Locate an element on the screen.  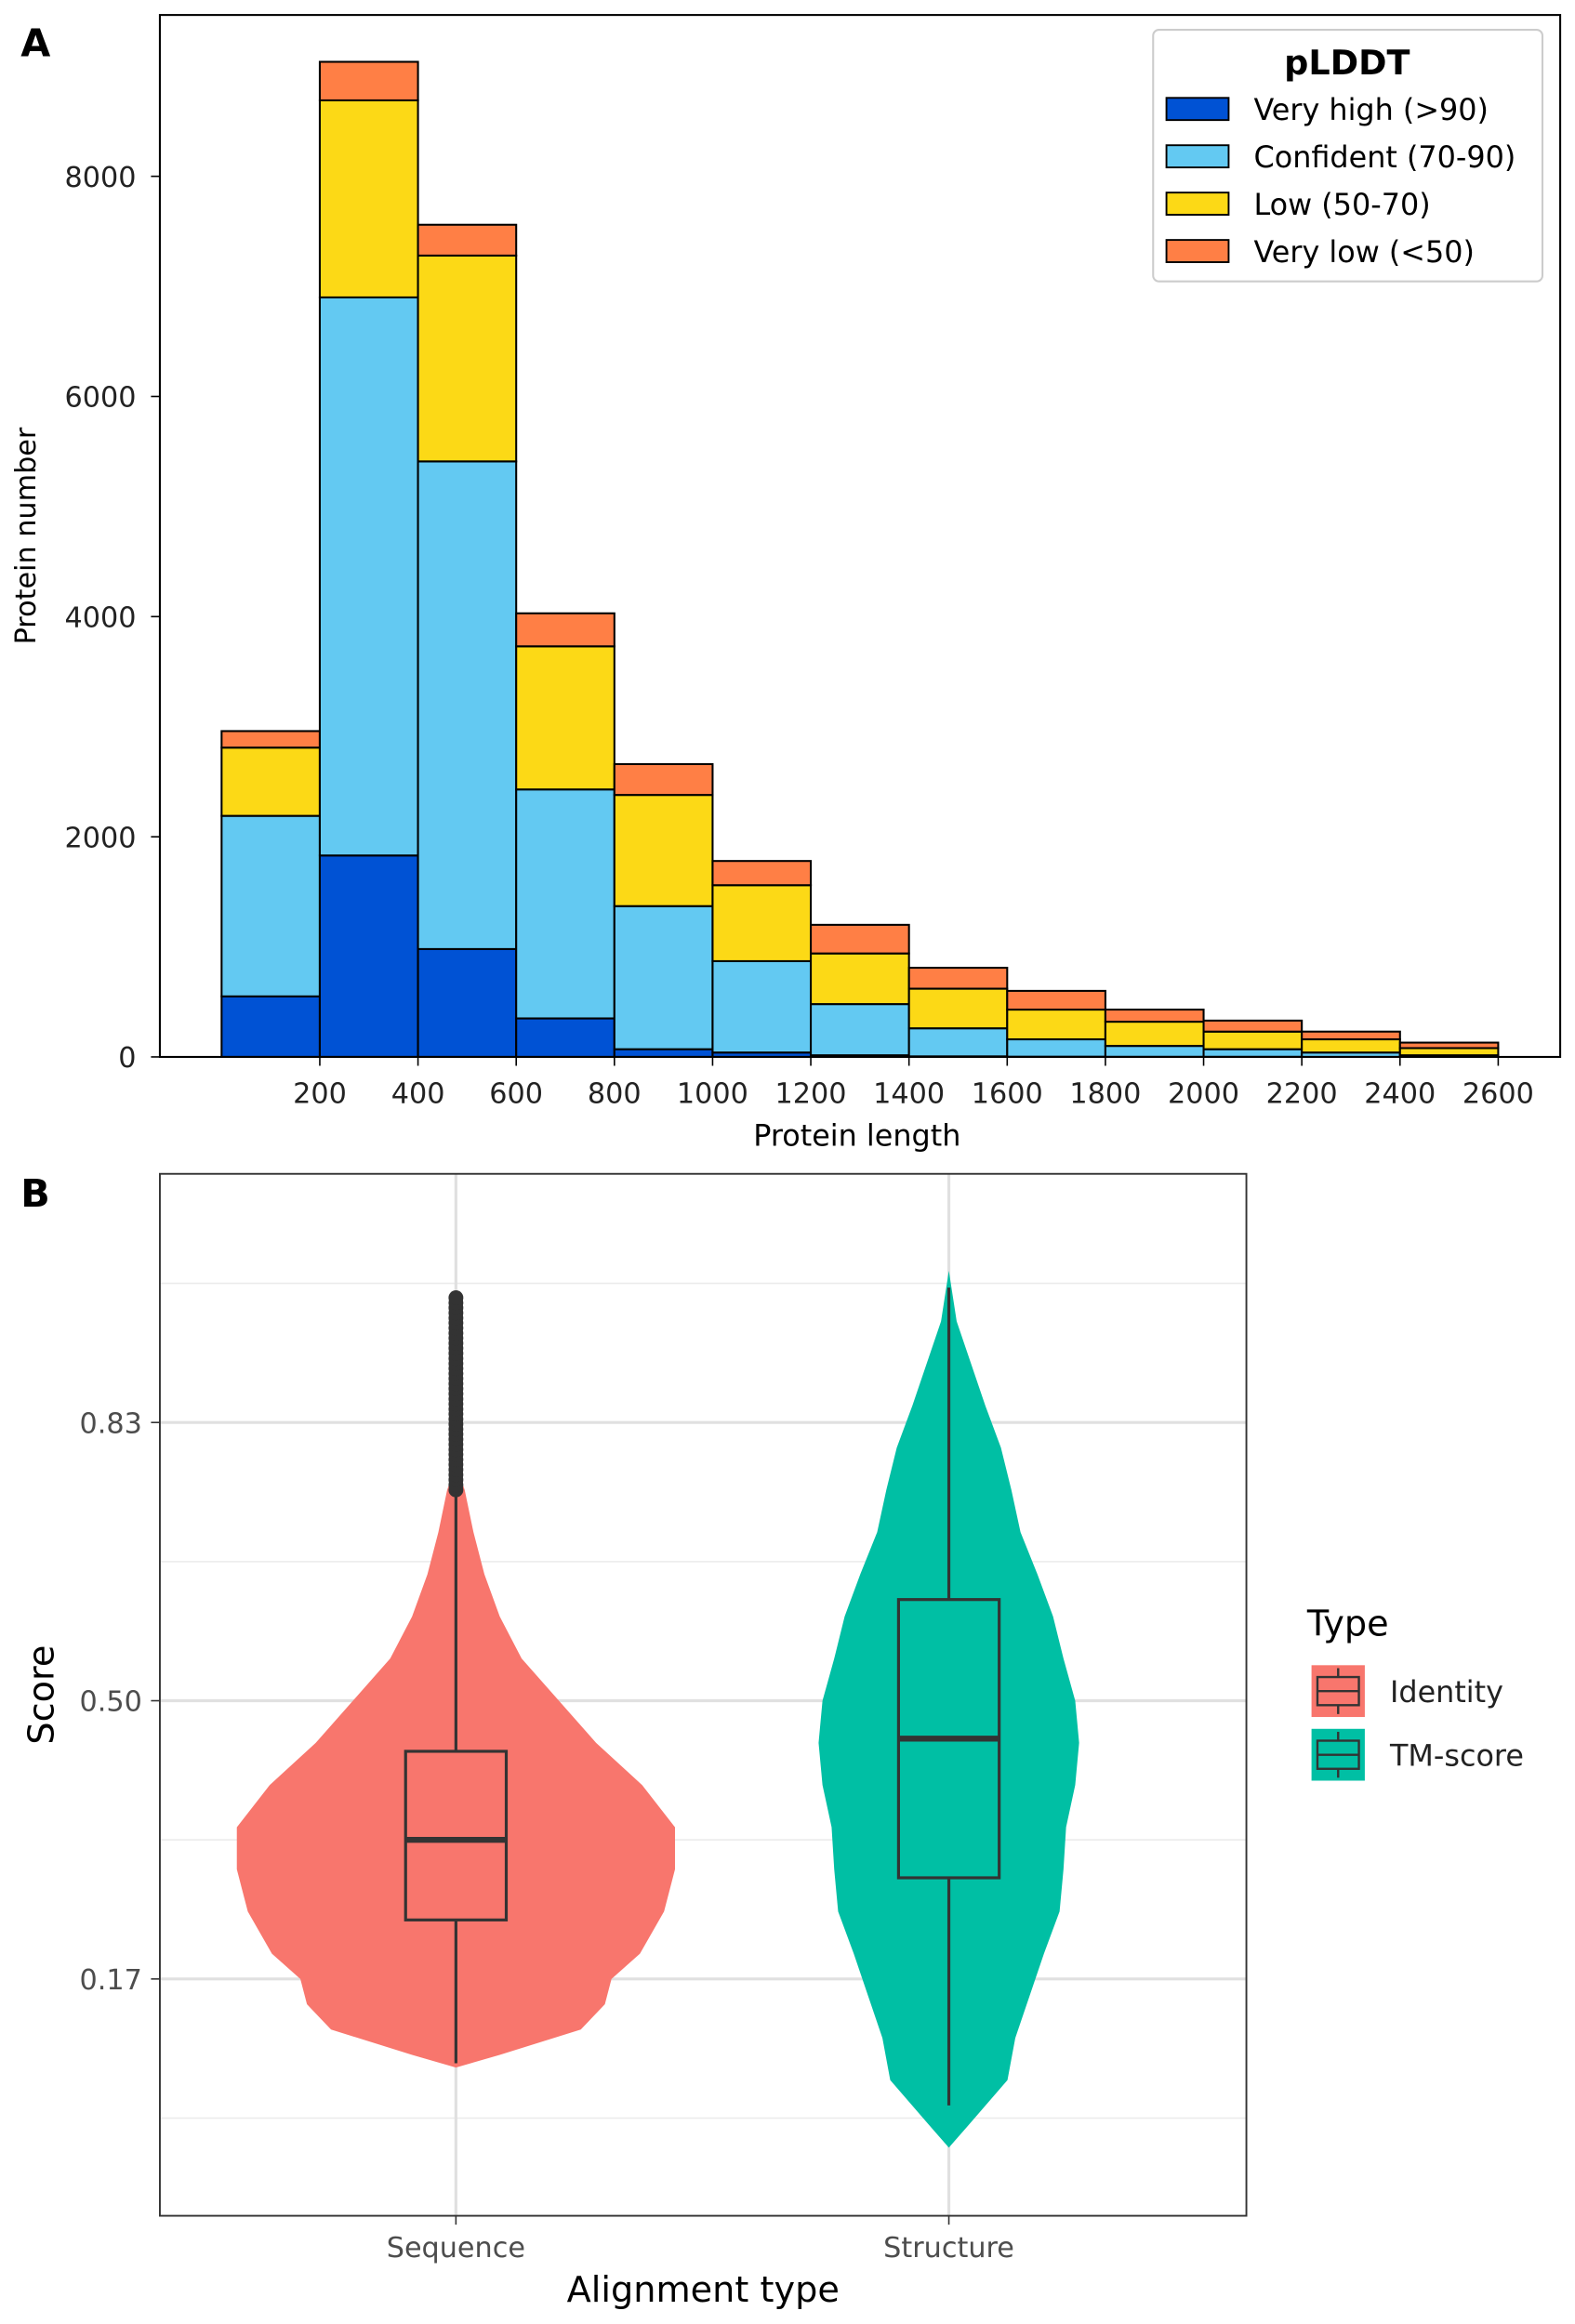
box is located at coordinates (457, 1835).